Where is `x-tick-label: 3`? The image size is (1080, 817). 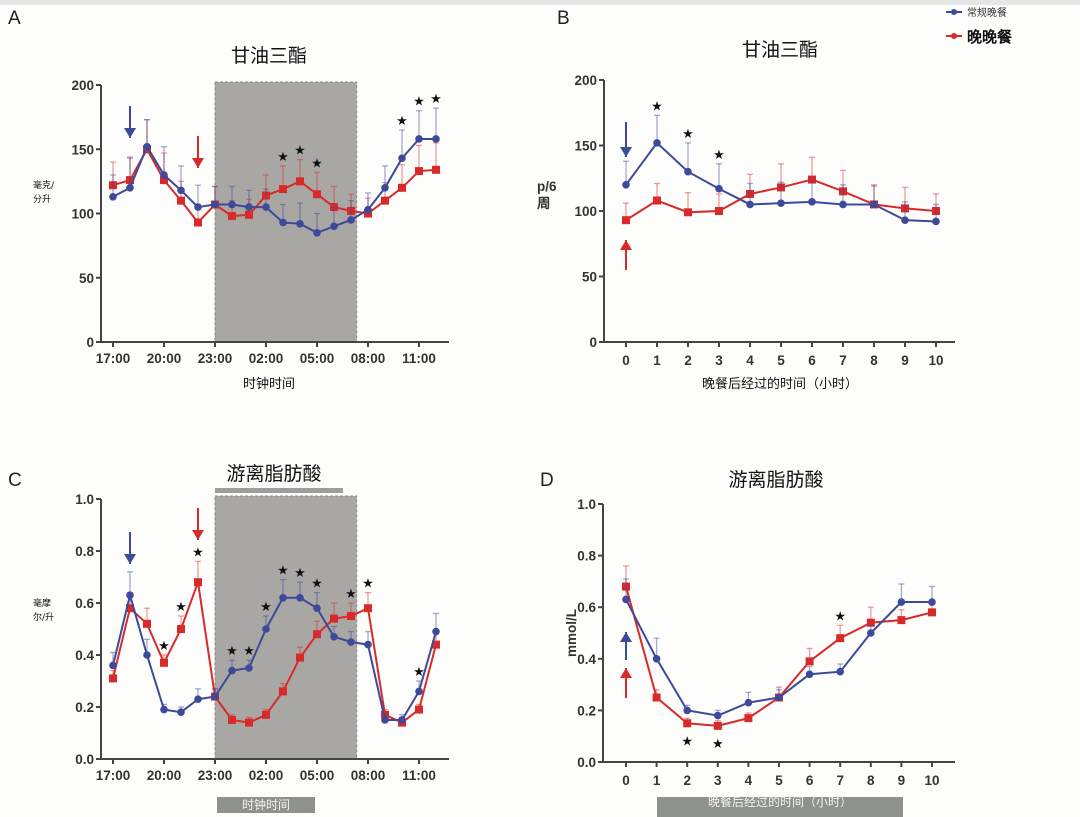 x-tick-label: 3 is located at coordinates (719, 360).